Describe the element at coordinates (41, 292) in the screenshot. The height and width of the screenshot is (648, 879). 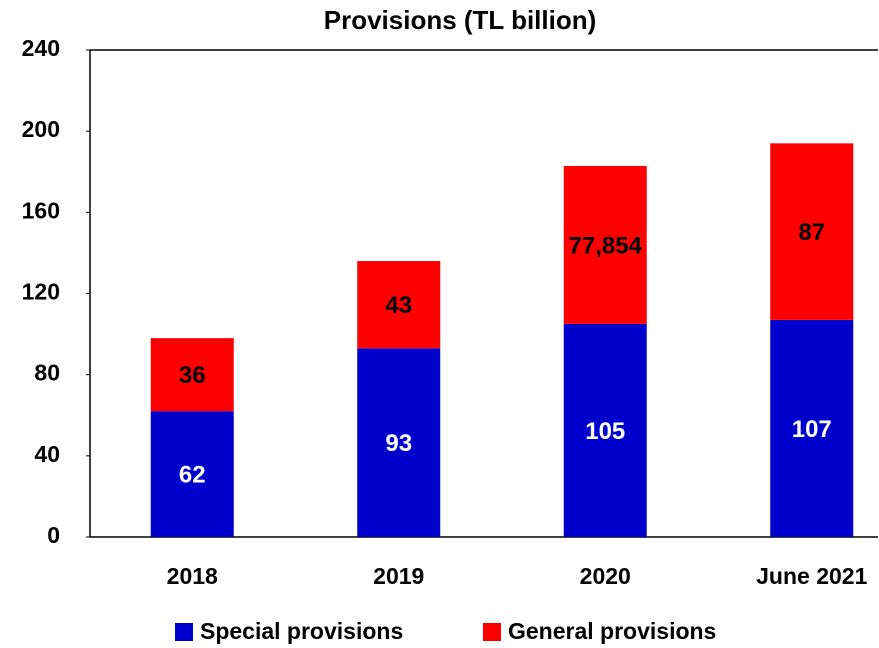
I see `y-tick-label: 120` at that location.